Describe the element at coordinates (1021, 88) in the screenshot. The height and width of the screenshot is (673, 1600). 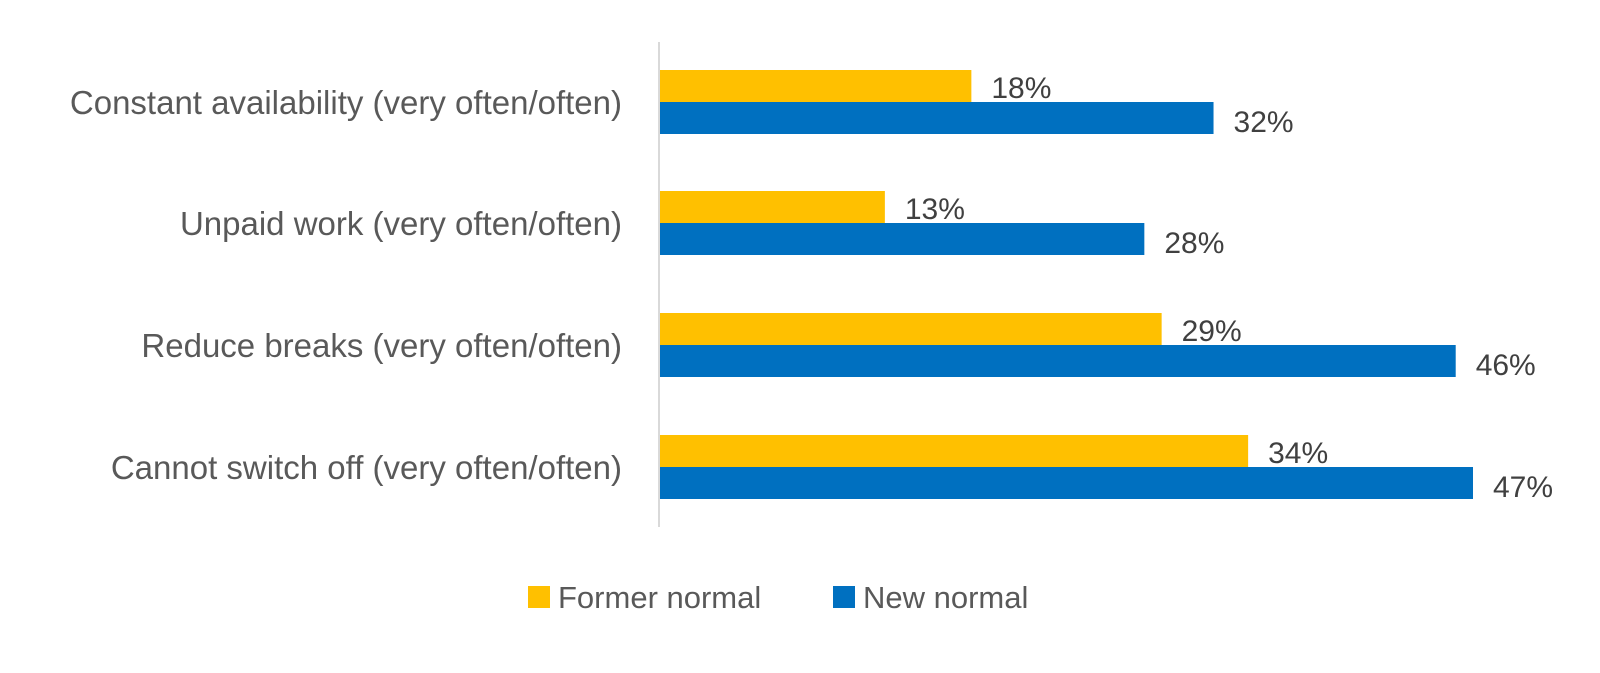
I see `data-label: 18%` at that location.